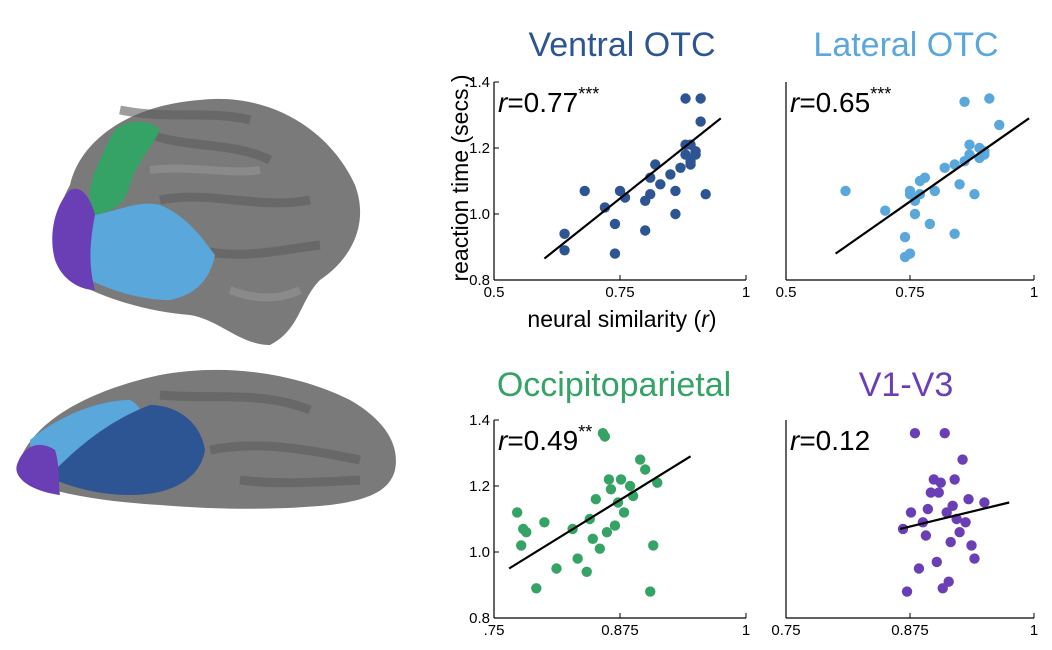 The height and width of the screenshot is (650, 1052). Describe the element at coordinates (479, 552) in the screenshot. I see `y-tick-label: 1.0` at that location.